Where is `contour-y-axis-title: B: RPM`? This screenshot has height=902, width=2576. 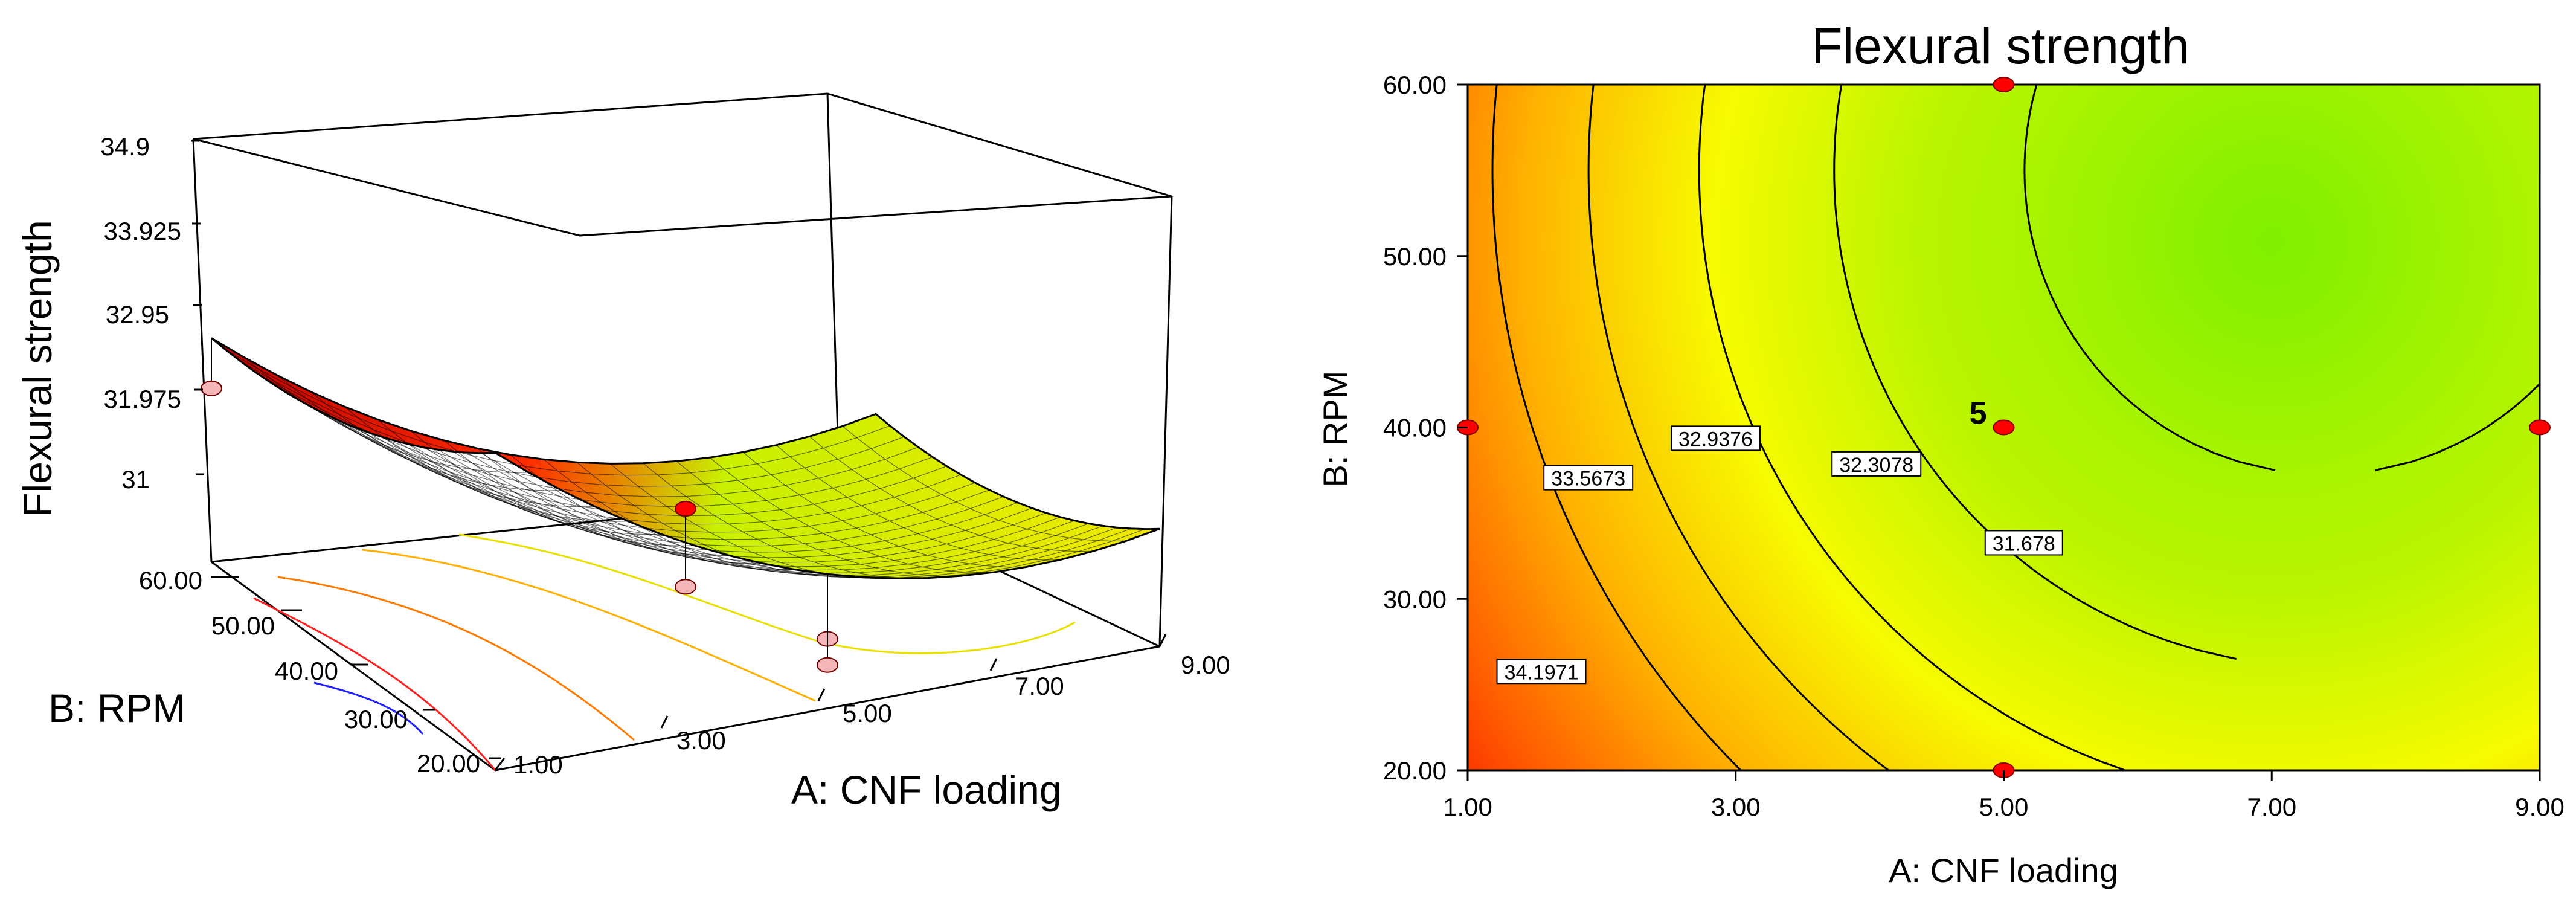 contour-y-axis-title: B: RPM is located at coordinates (1335, 430).